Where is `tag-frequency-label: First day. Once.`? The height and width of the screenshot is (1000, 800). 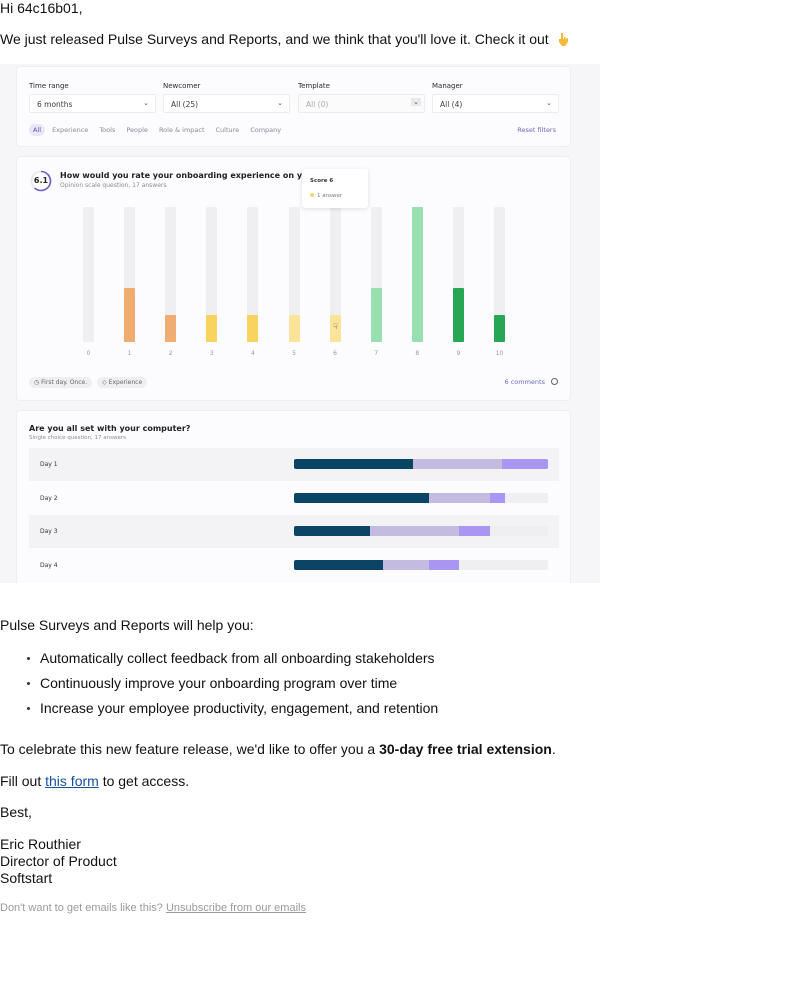
tag-frequency-label: First day. Once. is located at coordinates (64, 382).